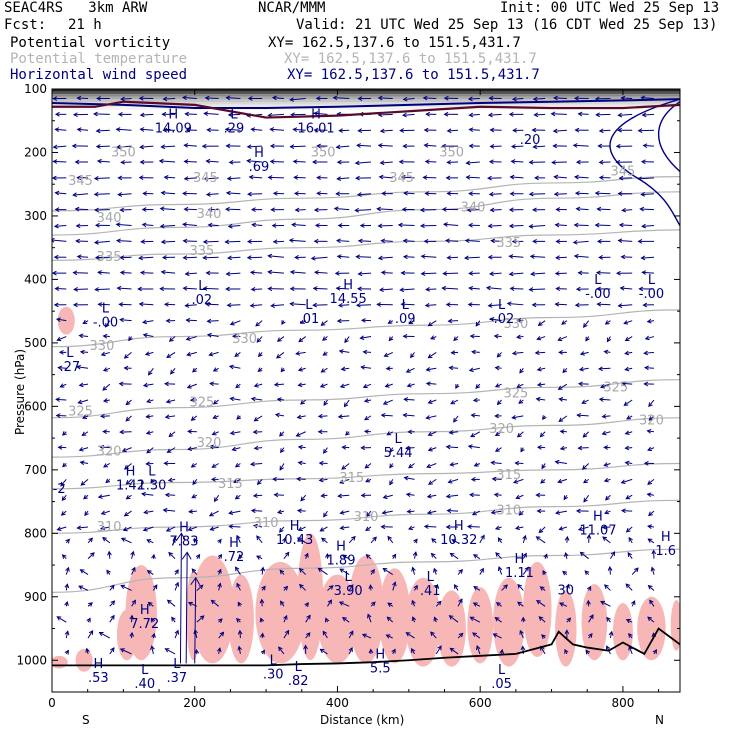 The height and width of the screenshot is (740, 740). Describe the element at coordinates (366, 109) in the screenshot. I see `tropopause-pv-contour` at that location.